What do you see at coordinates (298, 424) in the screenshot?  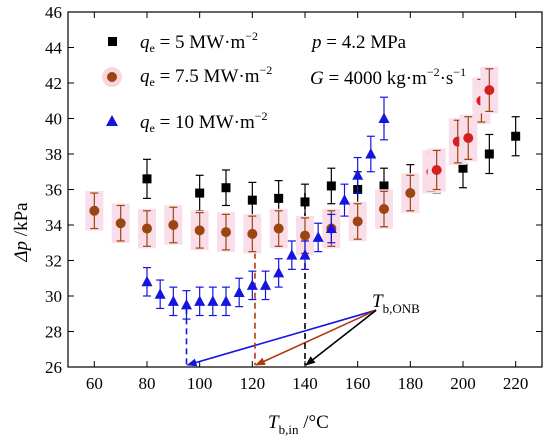 I see `x-axis-label: Tb,in /°C` at bounding box center [298, 424].